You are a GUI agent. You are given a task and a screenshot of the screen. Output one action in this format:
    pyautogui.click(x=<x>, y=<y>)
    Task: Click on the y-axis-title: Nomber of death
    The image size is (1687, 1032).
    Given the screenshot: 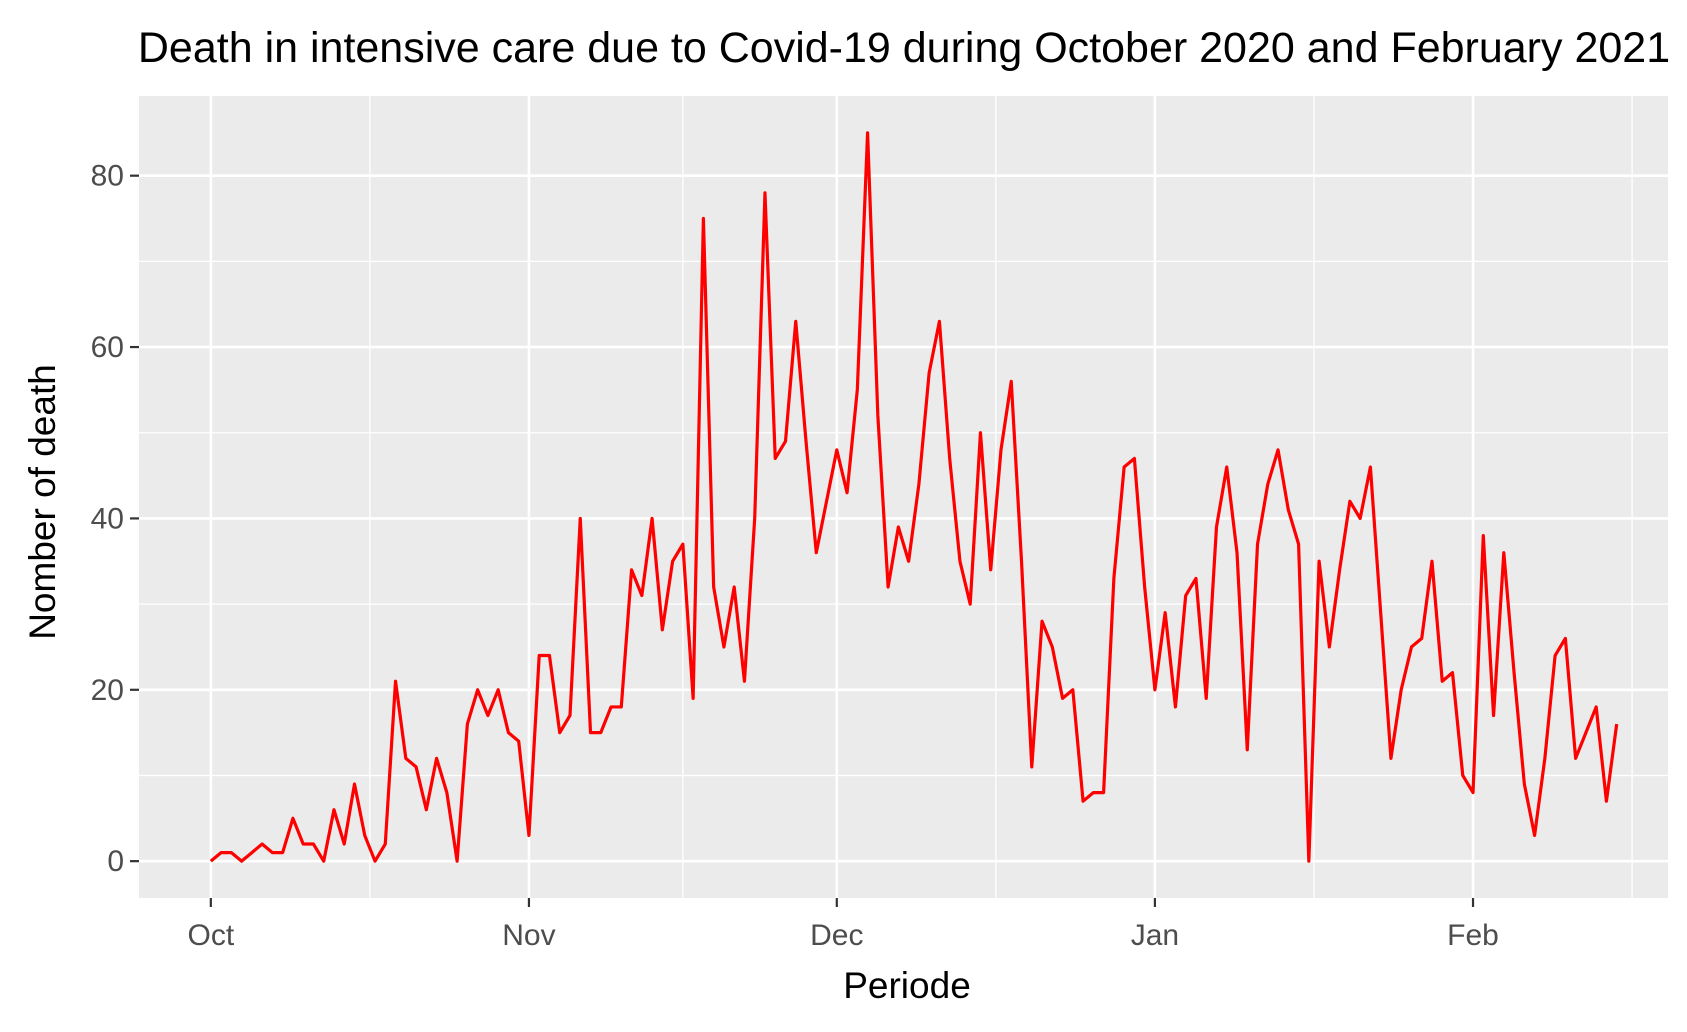 What is the action you would take?
    pyautogui.click(x=42, y=502)
    